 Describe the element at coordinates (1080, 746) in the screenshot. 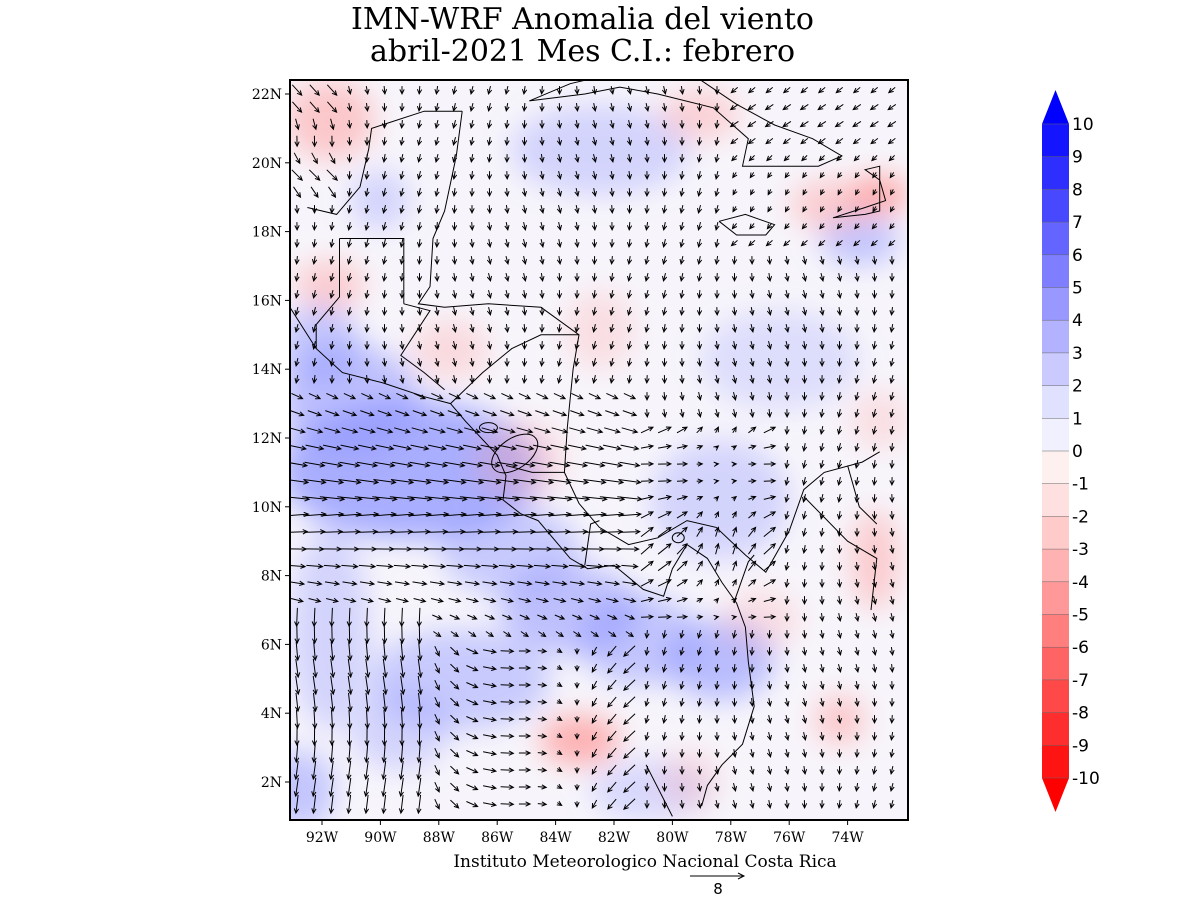

I see `colorbar-label: -9` at that location.